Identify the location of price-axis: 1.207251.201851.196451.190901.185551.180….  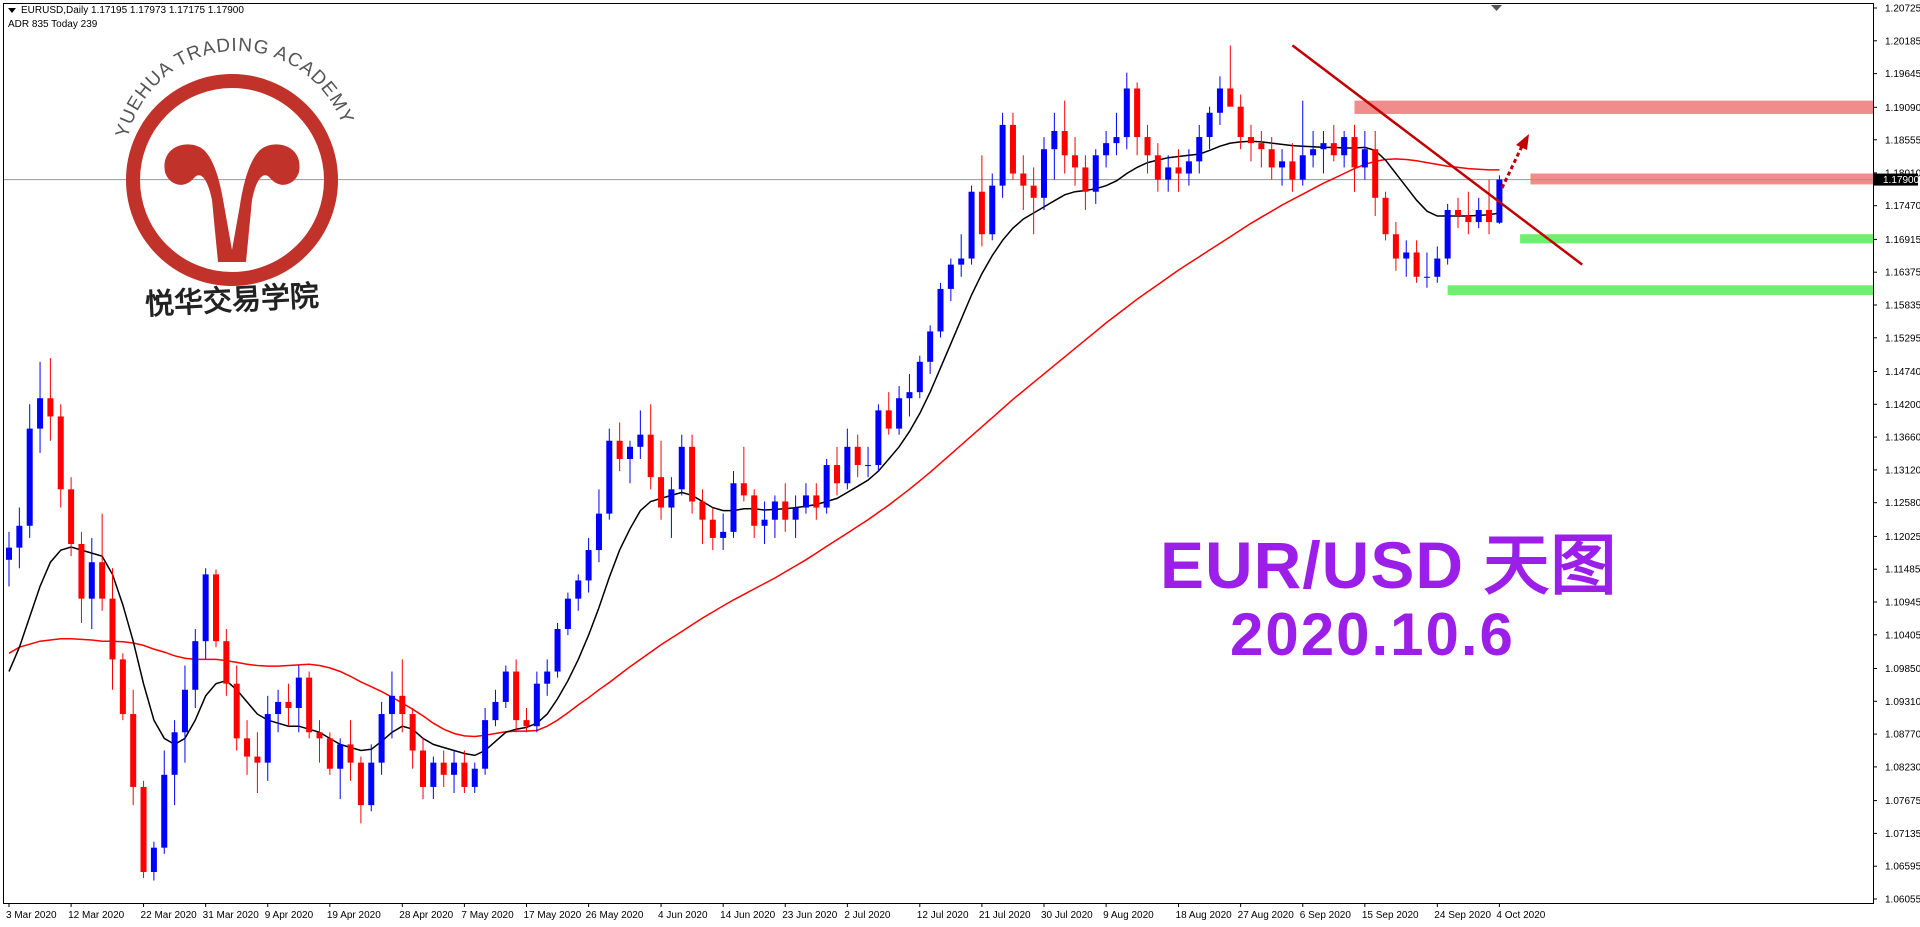
(1896, 455).